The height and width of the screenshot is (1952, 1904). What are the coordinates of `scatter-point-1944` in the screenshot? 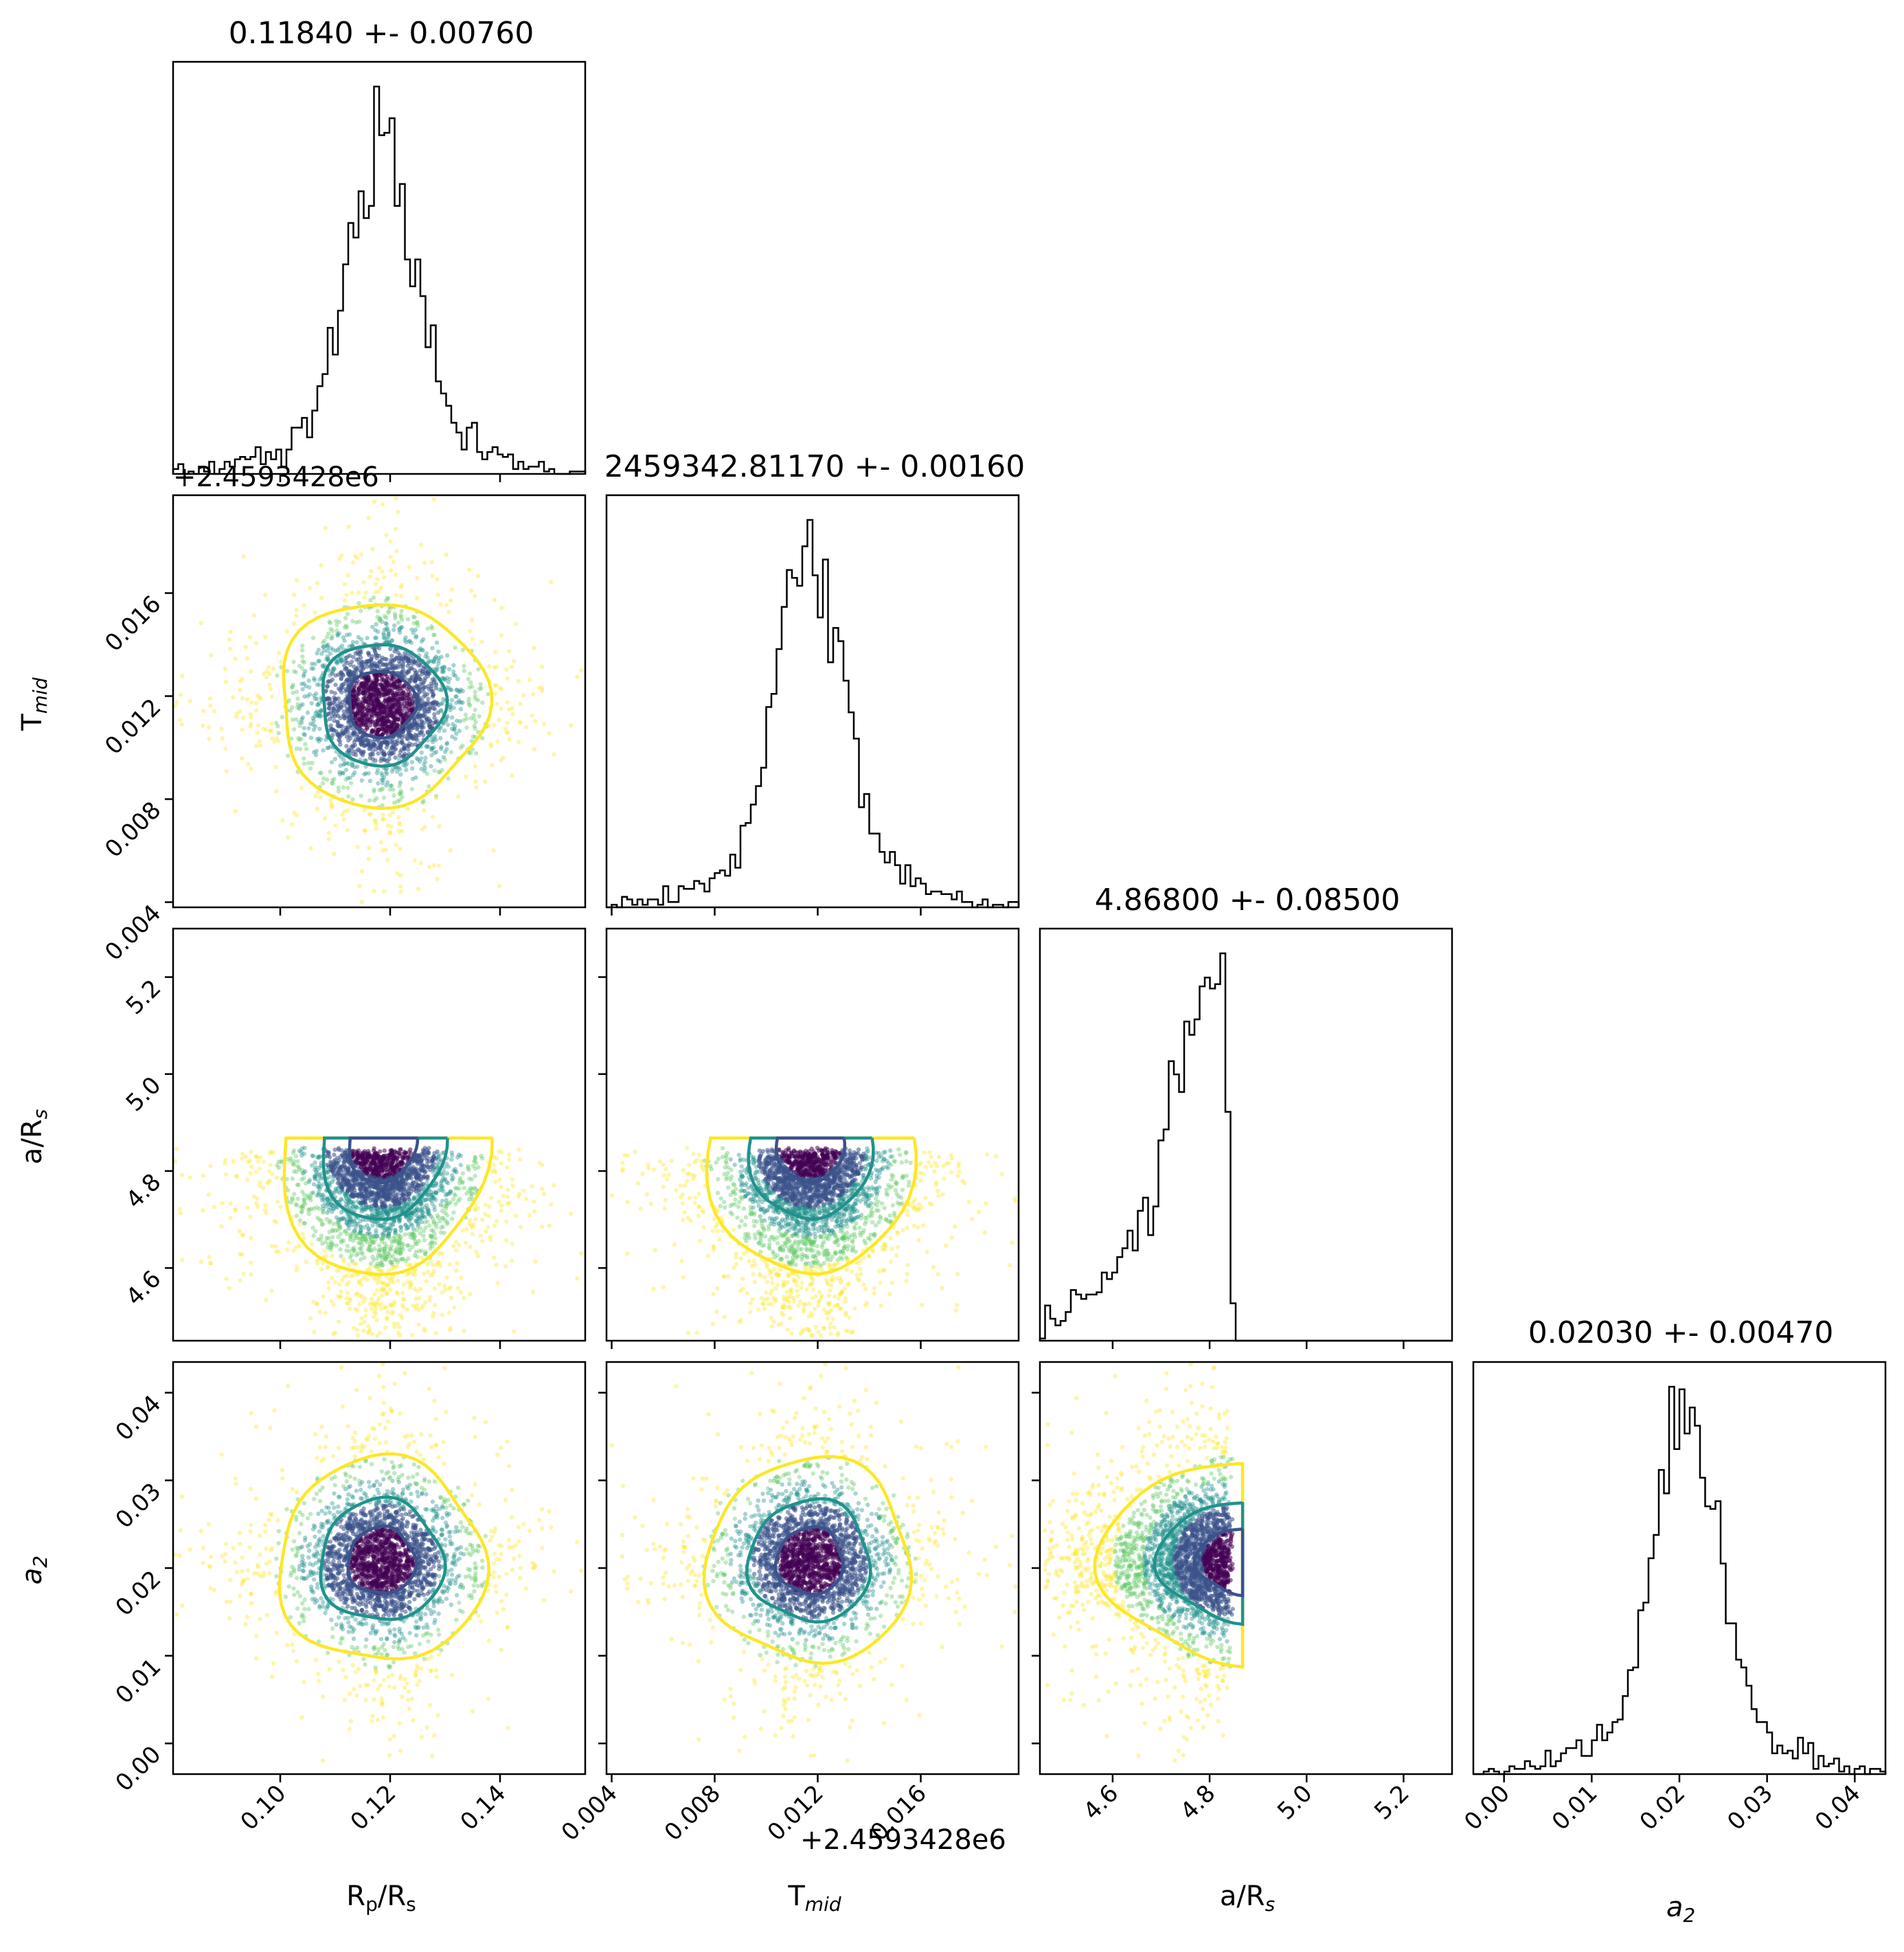 It's located at (302, 689).